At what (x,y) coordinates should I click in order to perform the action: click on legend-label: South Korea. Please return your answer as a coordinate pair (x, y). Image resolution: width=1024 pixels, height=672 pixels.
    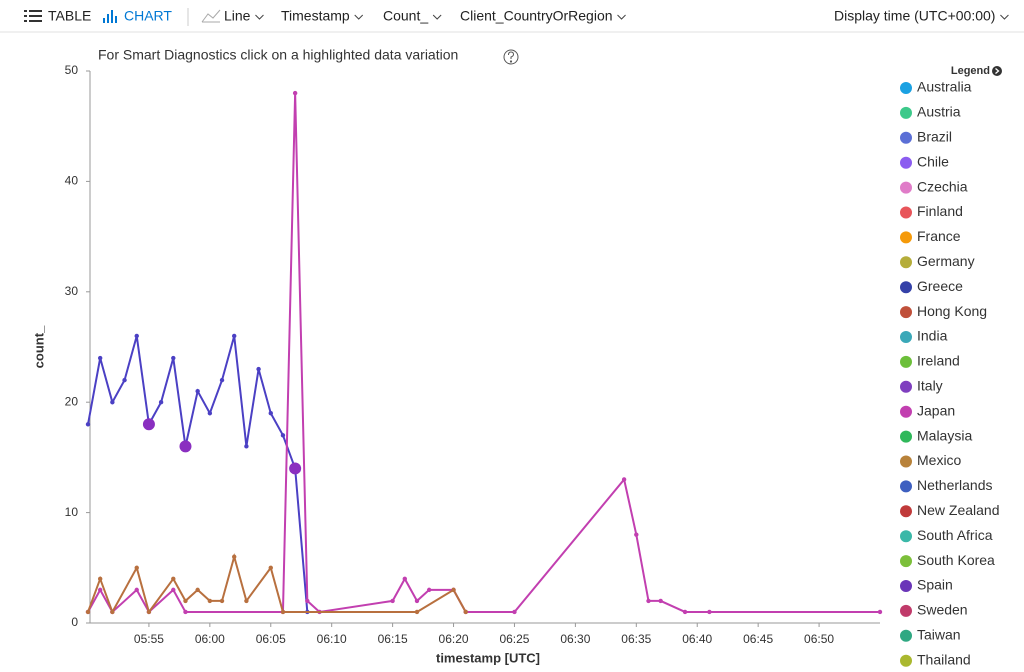
    Looking at the image, I should click on (956, 560).